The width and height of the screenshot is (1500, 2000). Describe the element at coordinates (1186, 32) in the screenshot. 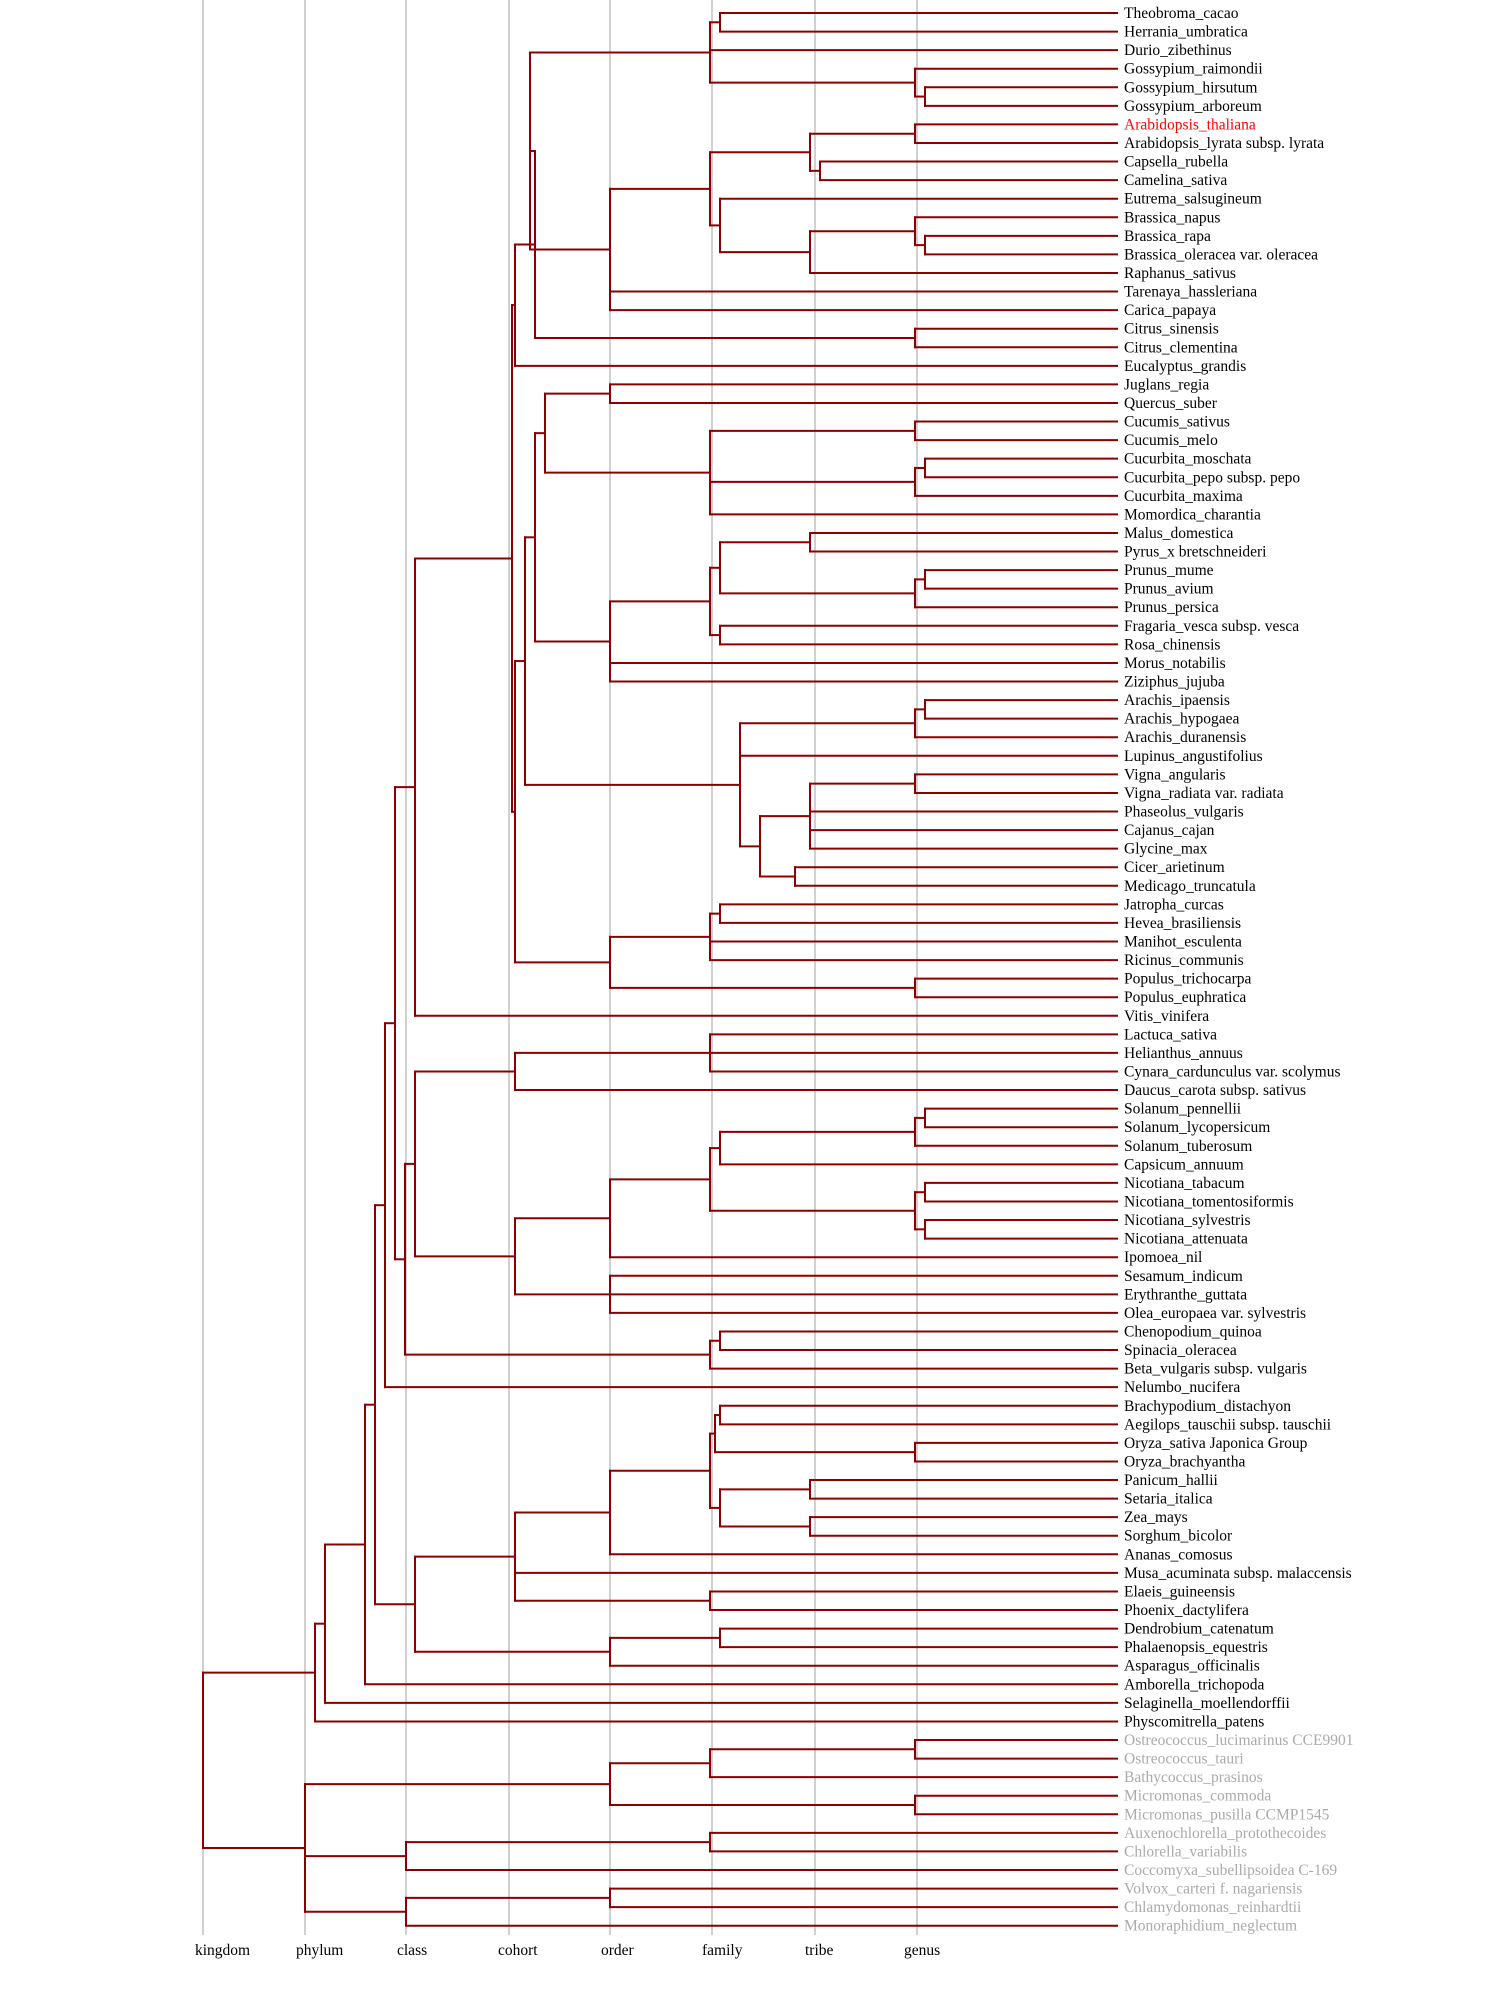

I see `leaf-label: Herrania_umbratica` at that location.